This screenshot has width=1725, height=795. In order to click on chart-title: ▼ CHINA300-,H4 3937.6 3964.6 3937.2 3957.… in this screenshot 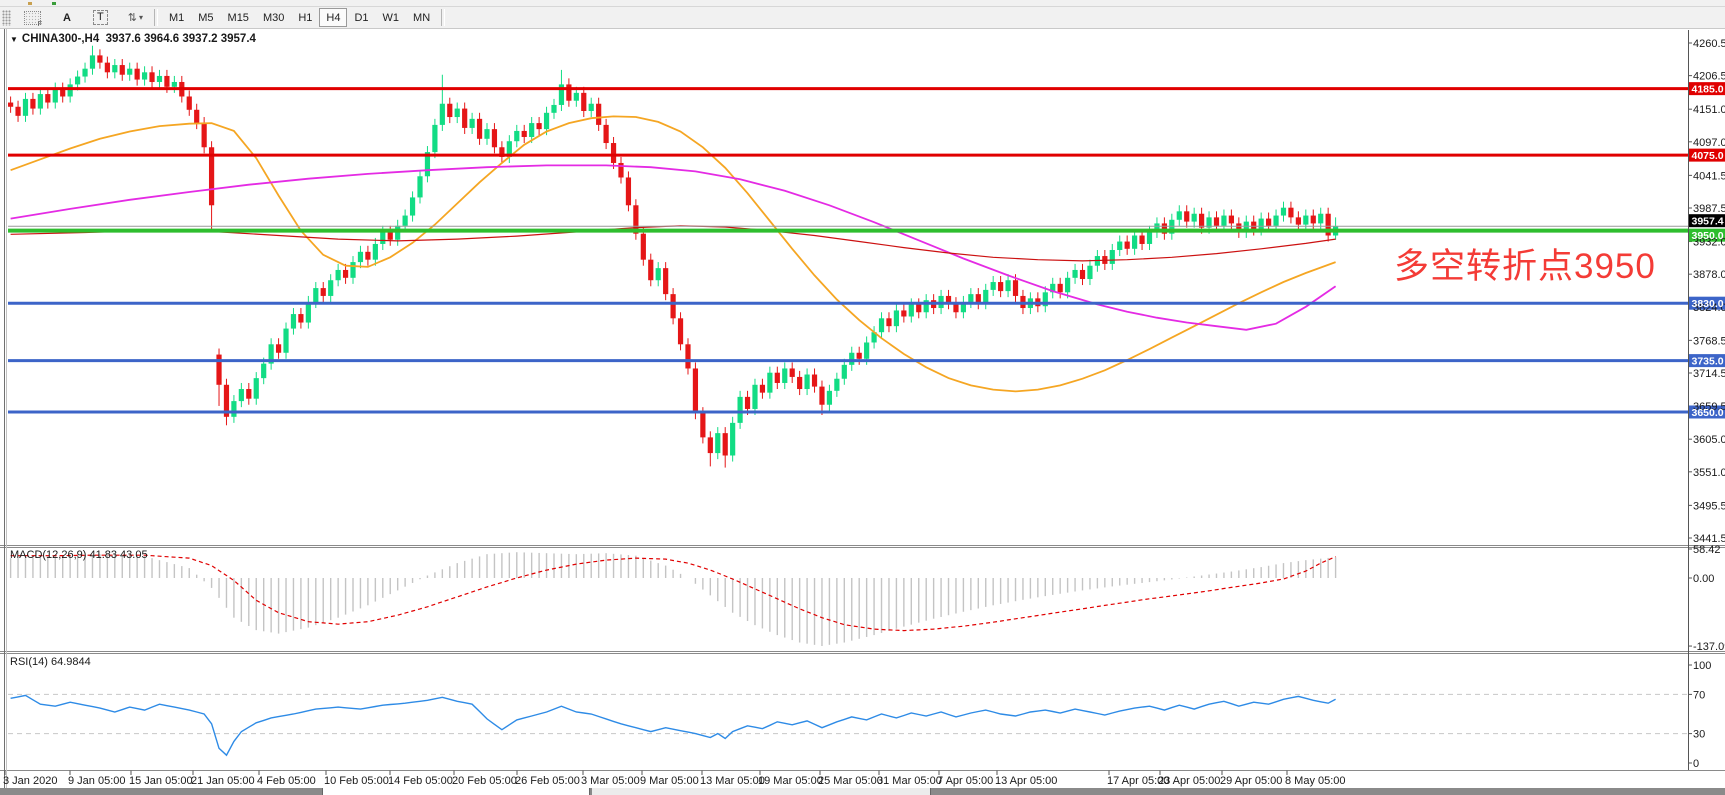, I will do `click(133, 39)`.